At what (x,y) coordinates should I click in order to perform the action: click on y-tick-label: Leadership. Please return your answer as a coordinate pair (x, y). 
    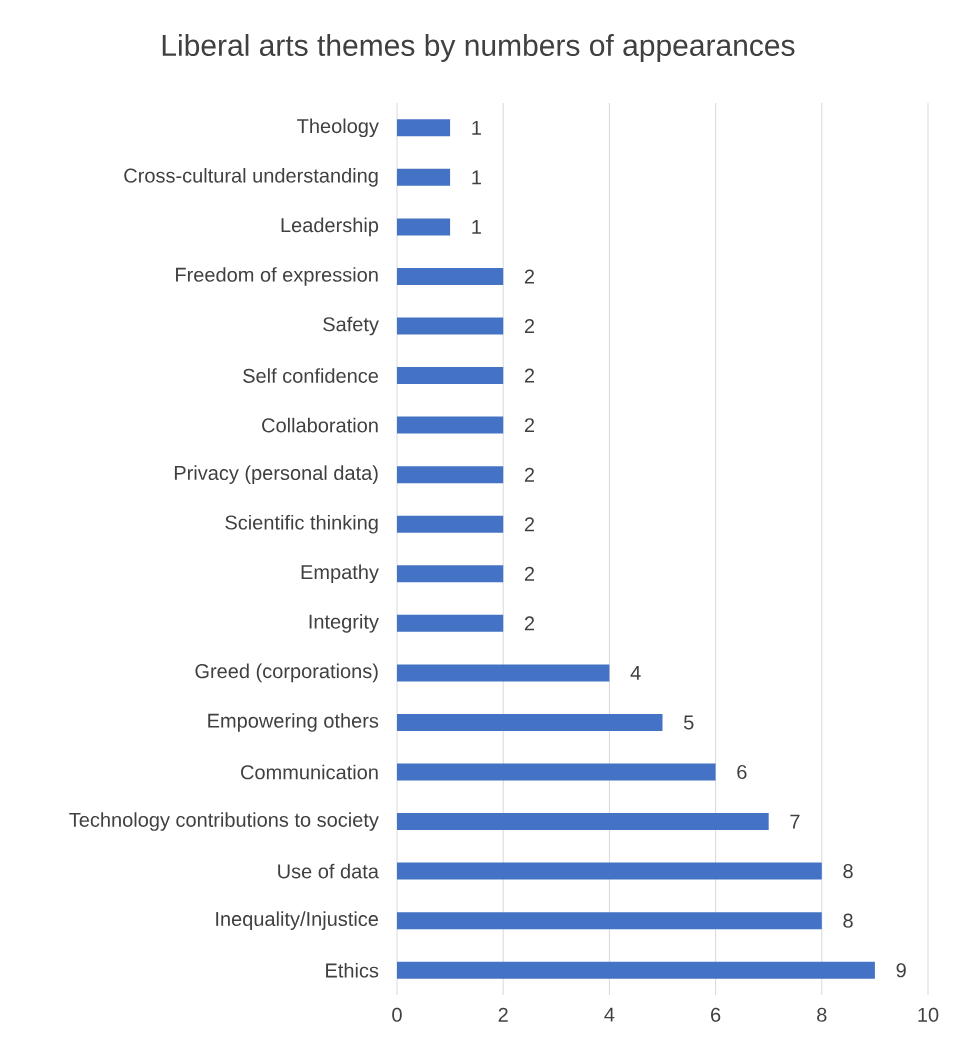
    Looking at the image, I should click on (330, 227).